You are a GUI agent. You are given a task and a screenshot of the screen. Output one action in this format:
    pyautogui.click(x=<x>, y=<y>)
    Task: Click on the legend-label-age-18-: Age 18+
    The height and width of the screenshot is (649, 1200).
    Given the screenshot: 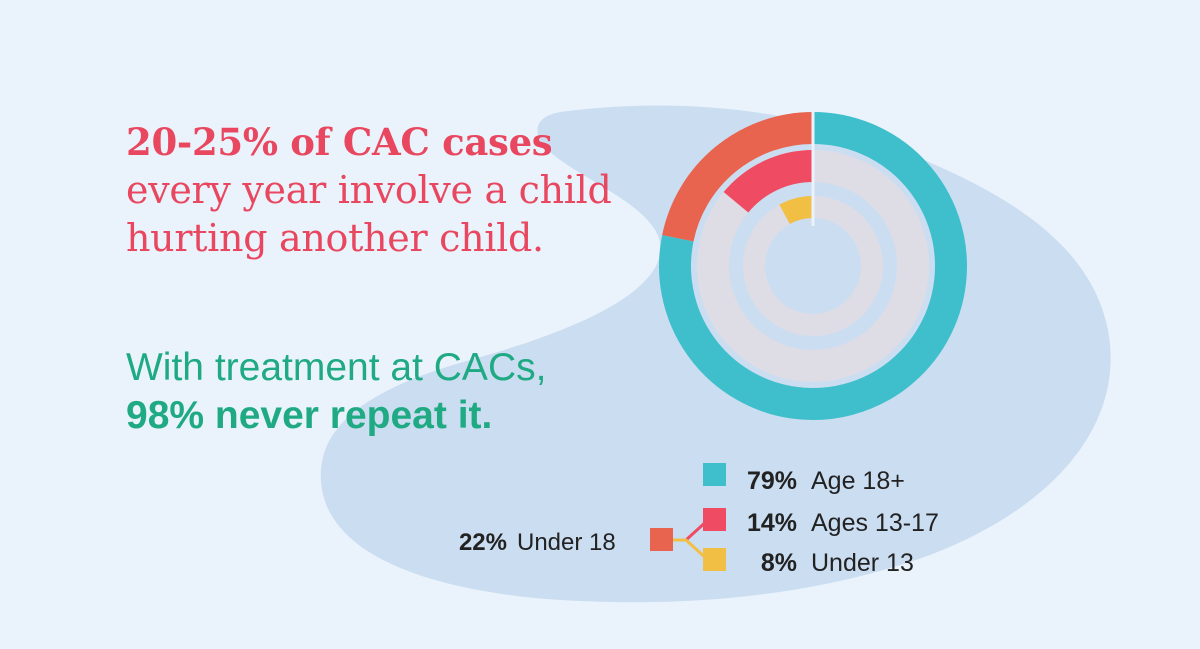 What is the action you would take?
    pyautogui.click(x=858, y=481)
    